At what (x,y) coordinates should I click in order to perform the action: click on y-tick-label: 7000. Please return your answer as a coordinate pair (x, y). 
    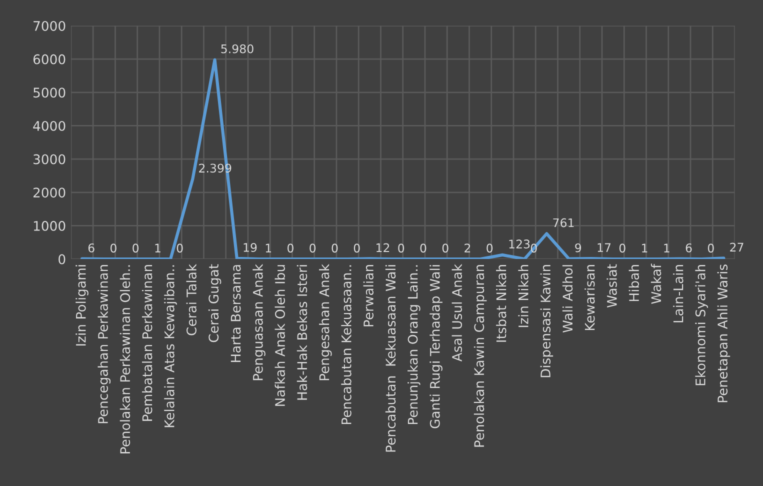
    Looking at the image, I should click on (50, 25).